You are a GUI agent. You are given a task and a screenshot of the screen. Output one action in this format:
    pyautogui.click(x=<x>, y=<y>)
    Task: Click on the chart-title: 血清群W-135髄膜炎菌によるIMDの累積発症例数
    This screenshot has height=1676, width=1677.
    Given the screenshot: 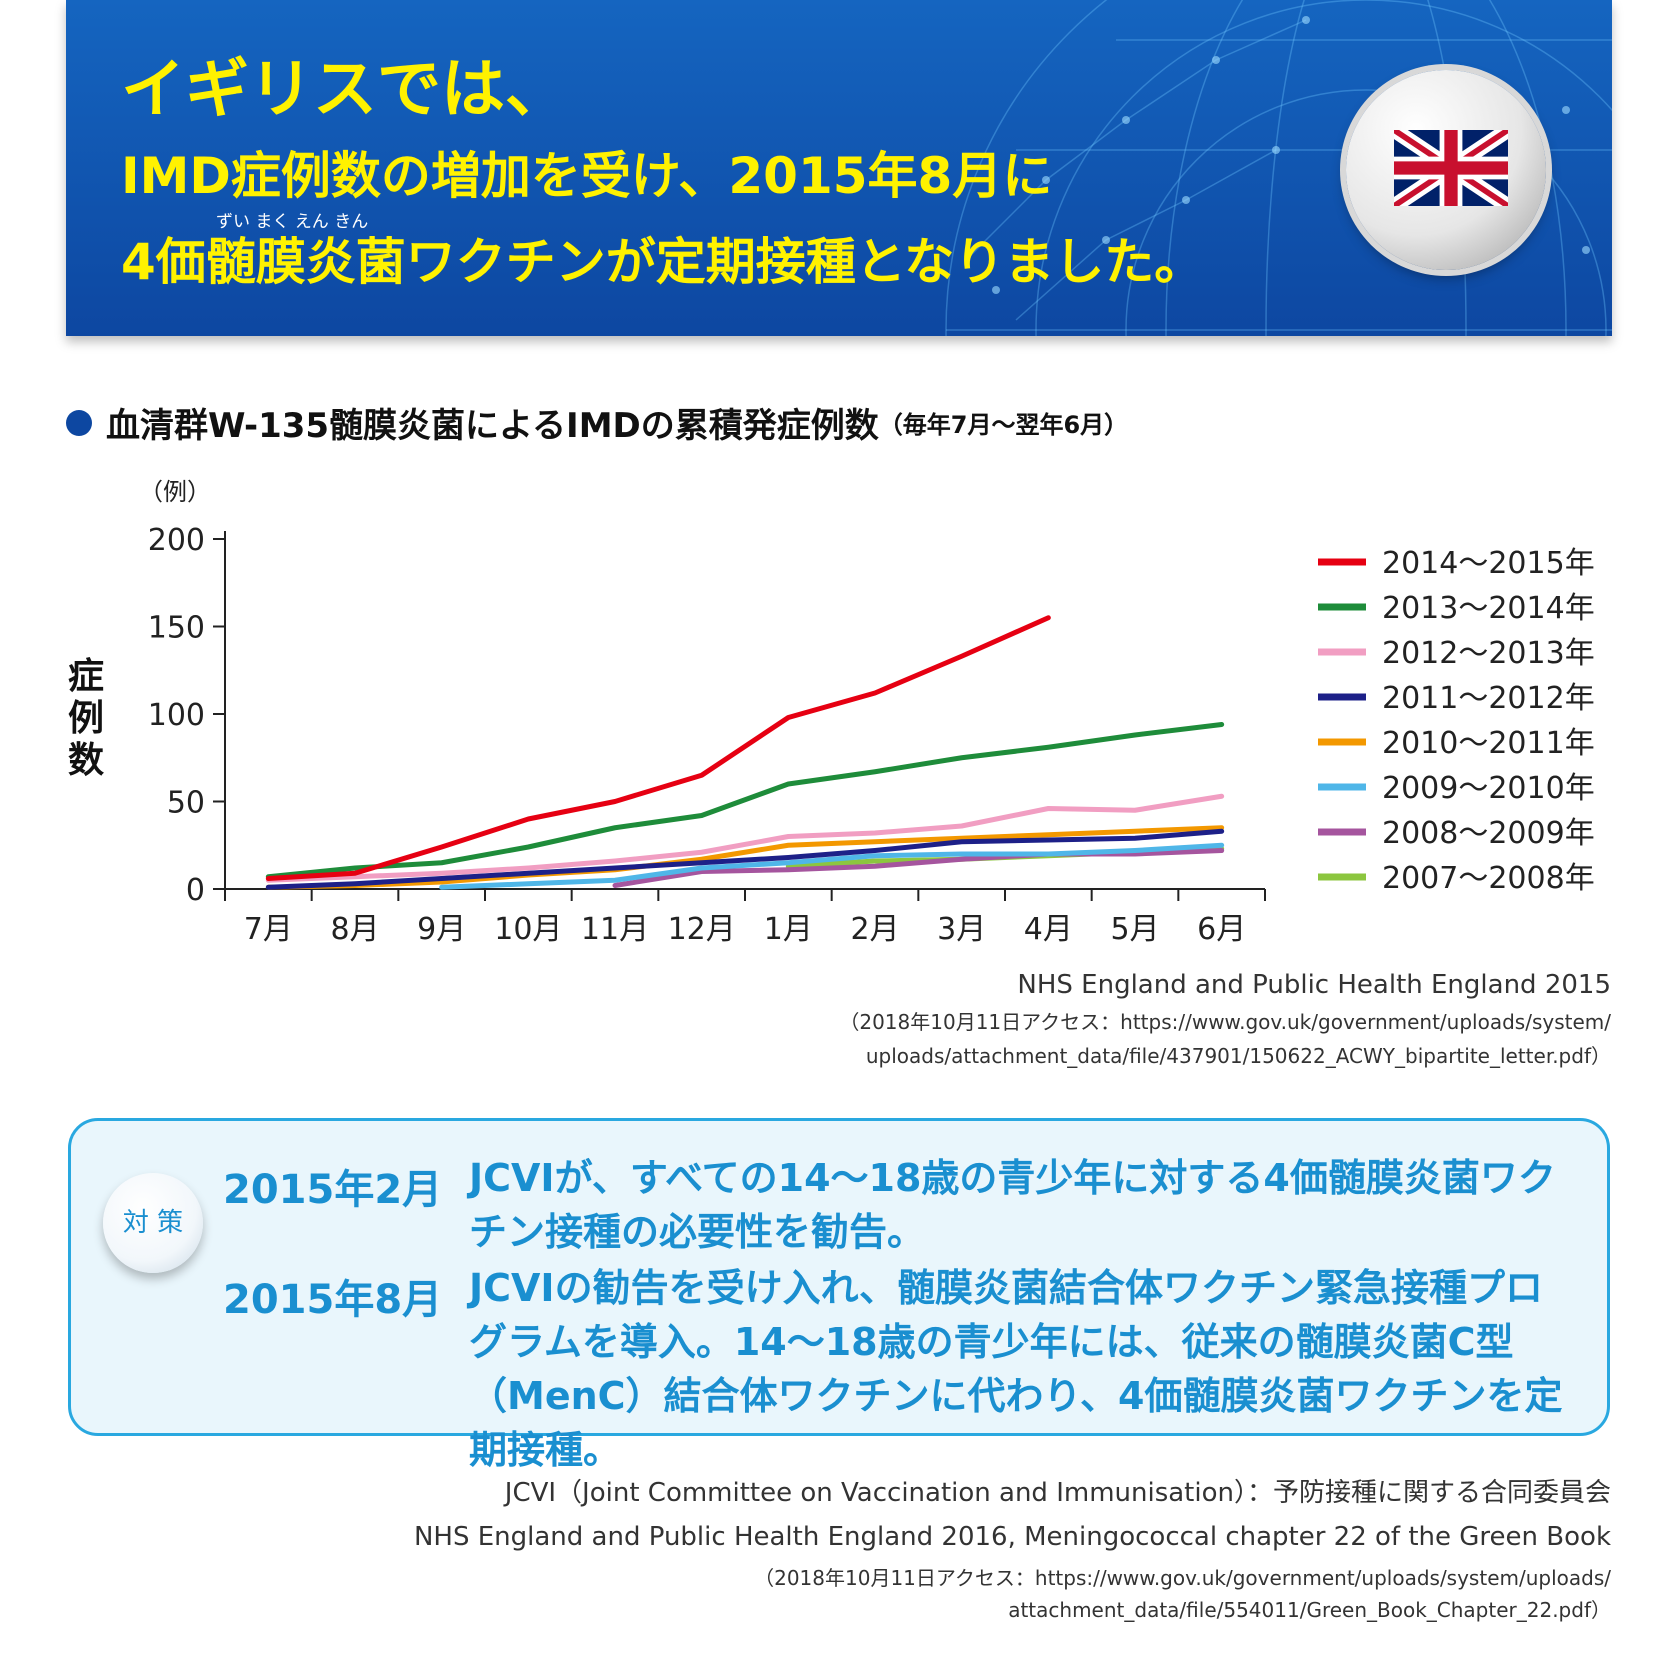 What is the action you would take?
    pyautogui.click(x=492, y=426)
    